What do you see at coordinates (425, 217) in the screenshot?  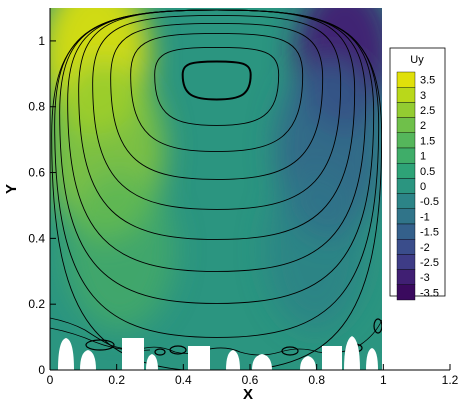 I see `colorbar-label: -1` at bounding box center [425, 217].